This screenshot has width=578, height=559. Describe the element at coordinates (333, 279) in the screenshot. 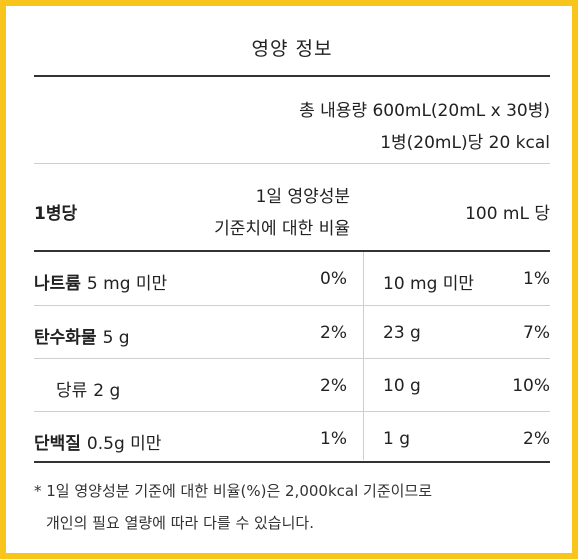

I see `nutrient-percent: 0%` at that location.